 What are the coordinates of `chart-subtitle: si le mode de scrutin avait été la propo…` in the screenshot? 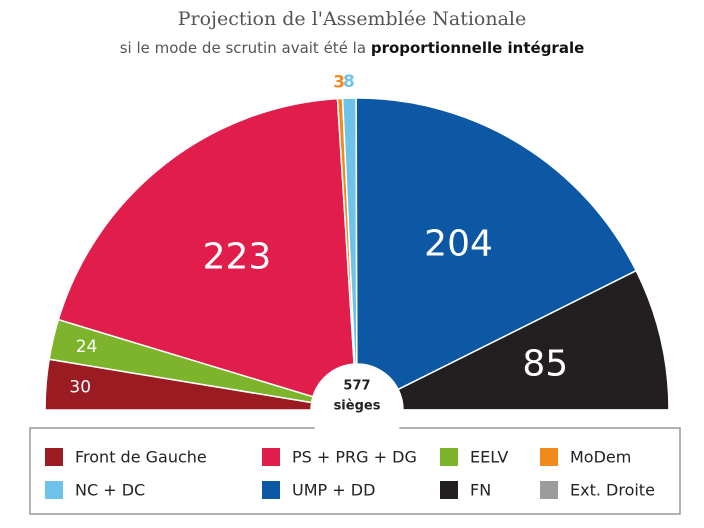 It's located at (352, 48).